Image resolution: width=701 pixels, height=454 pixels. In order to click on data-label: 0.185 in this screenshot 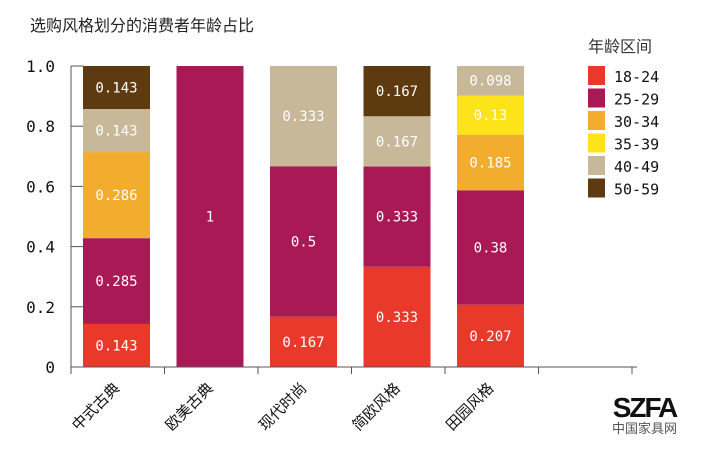, I will do `click(490, 163)`.